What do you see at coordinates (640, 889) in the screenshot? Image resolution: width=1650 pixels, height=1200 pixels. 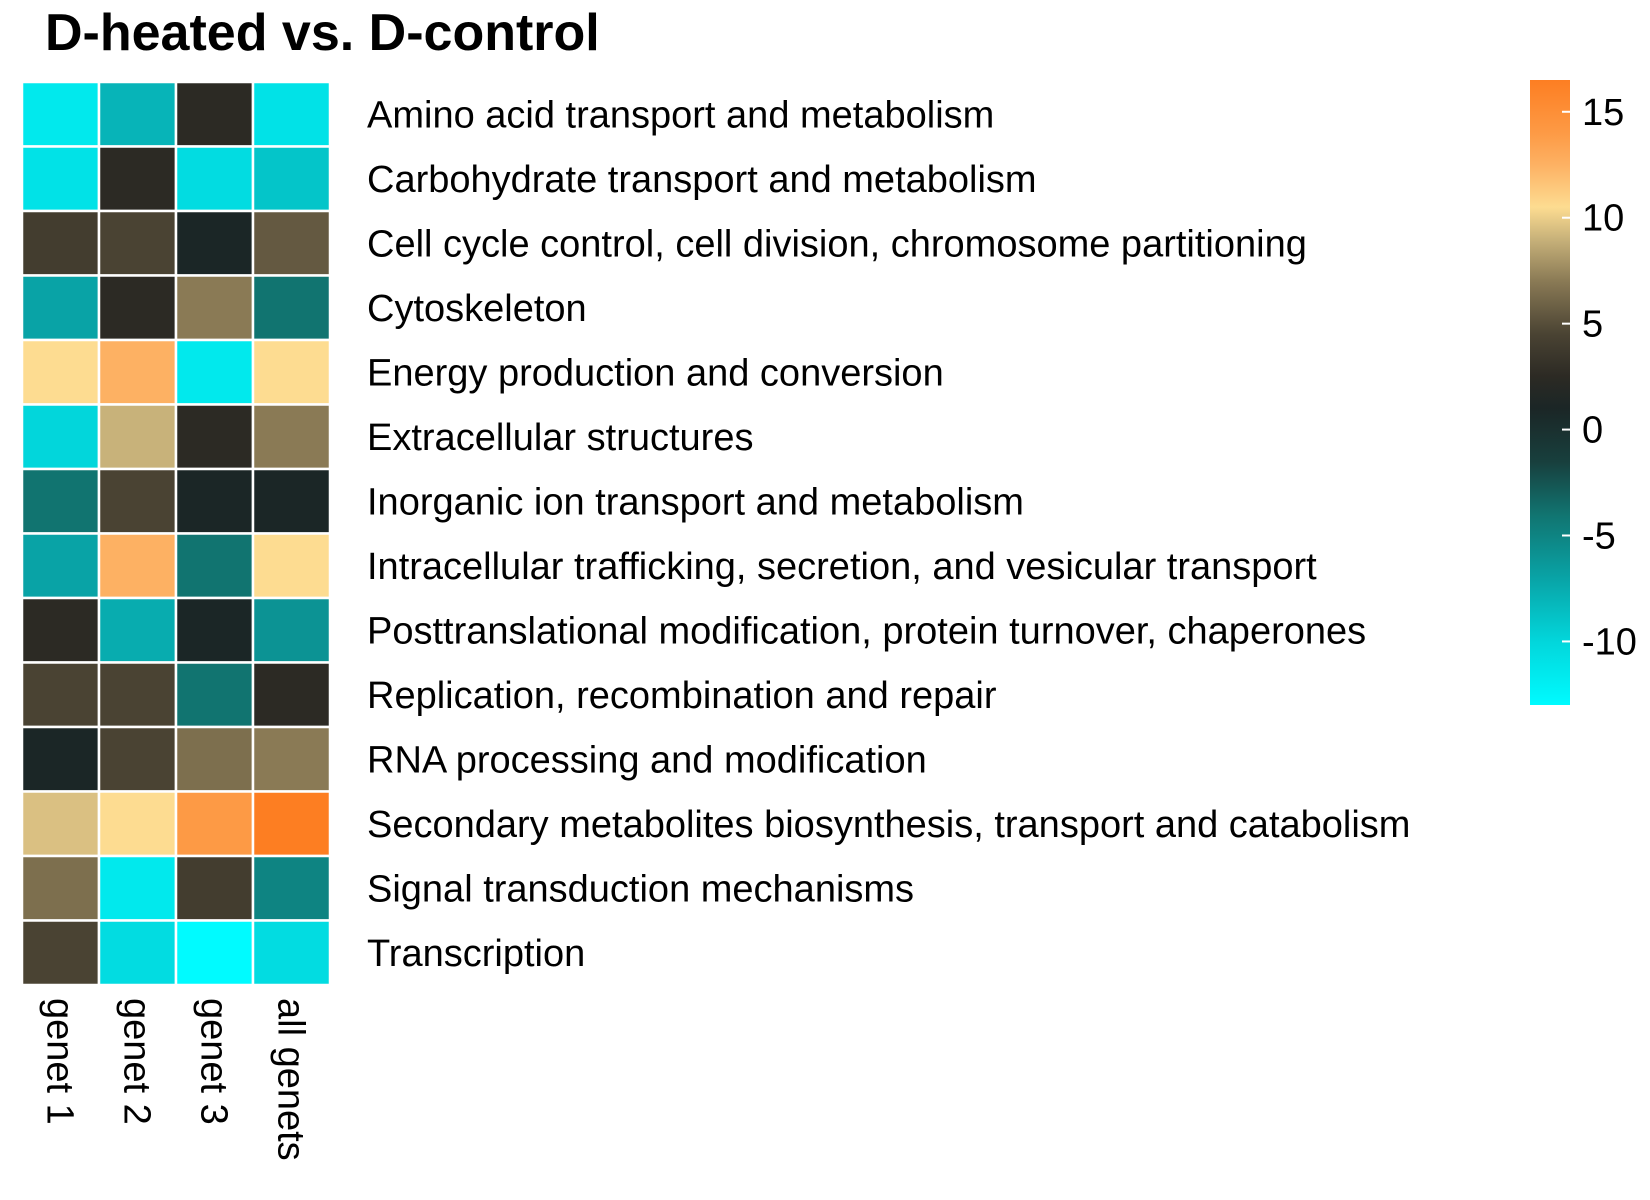 I see `row-label: Signal transduction mechanisms` at bounding box center [640, 889].